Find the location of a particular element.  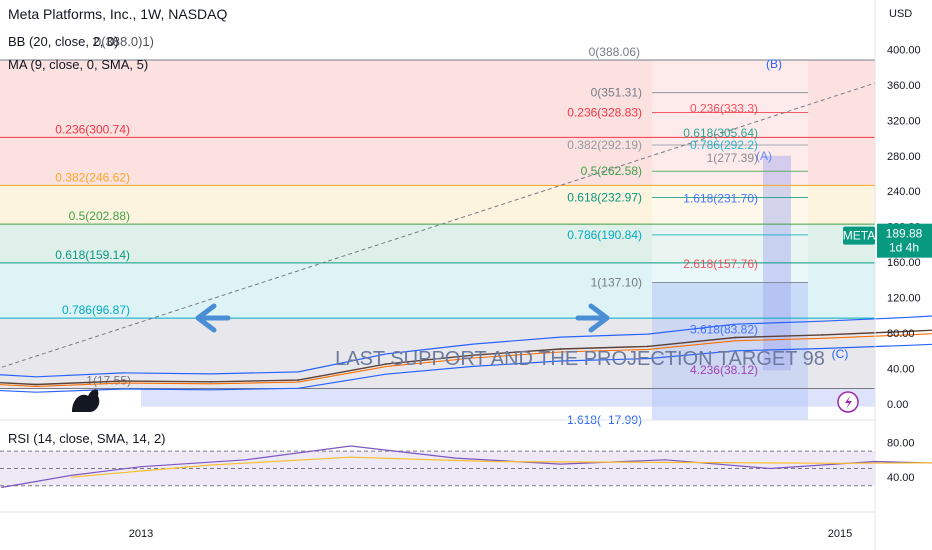

fib-level-label: 0.382(246.62) is located at coordinates (92, 177).